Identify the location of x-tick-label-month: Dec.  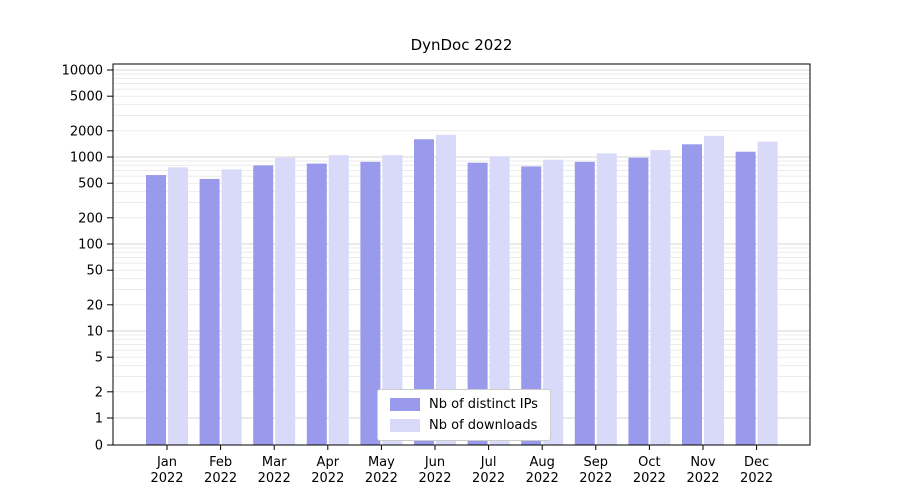
(756, 462).